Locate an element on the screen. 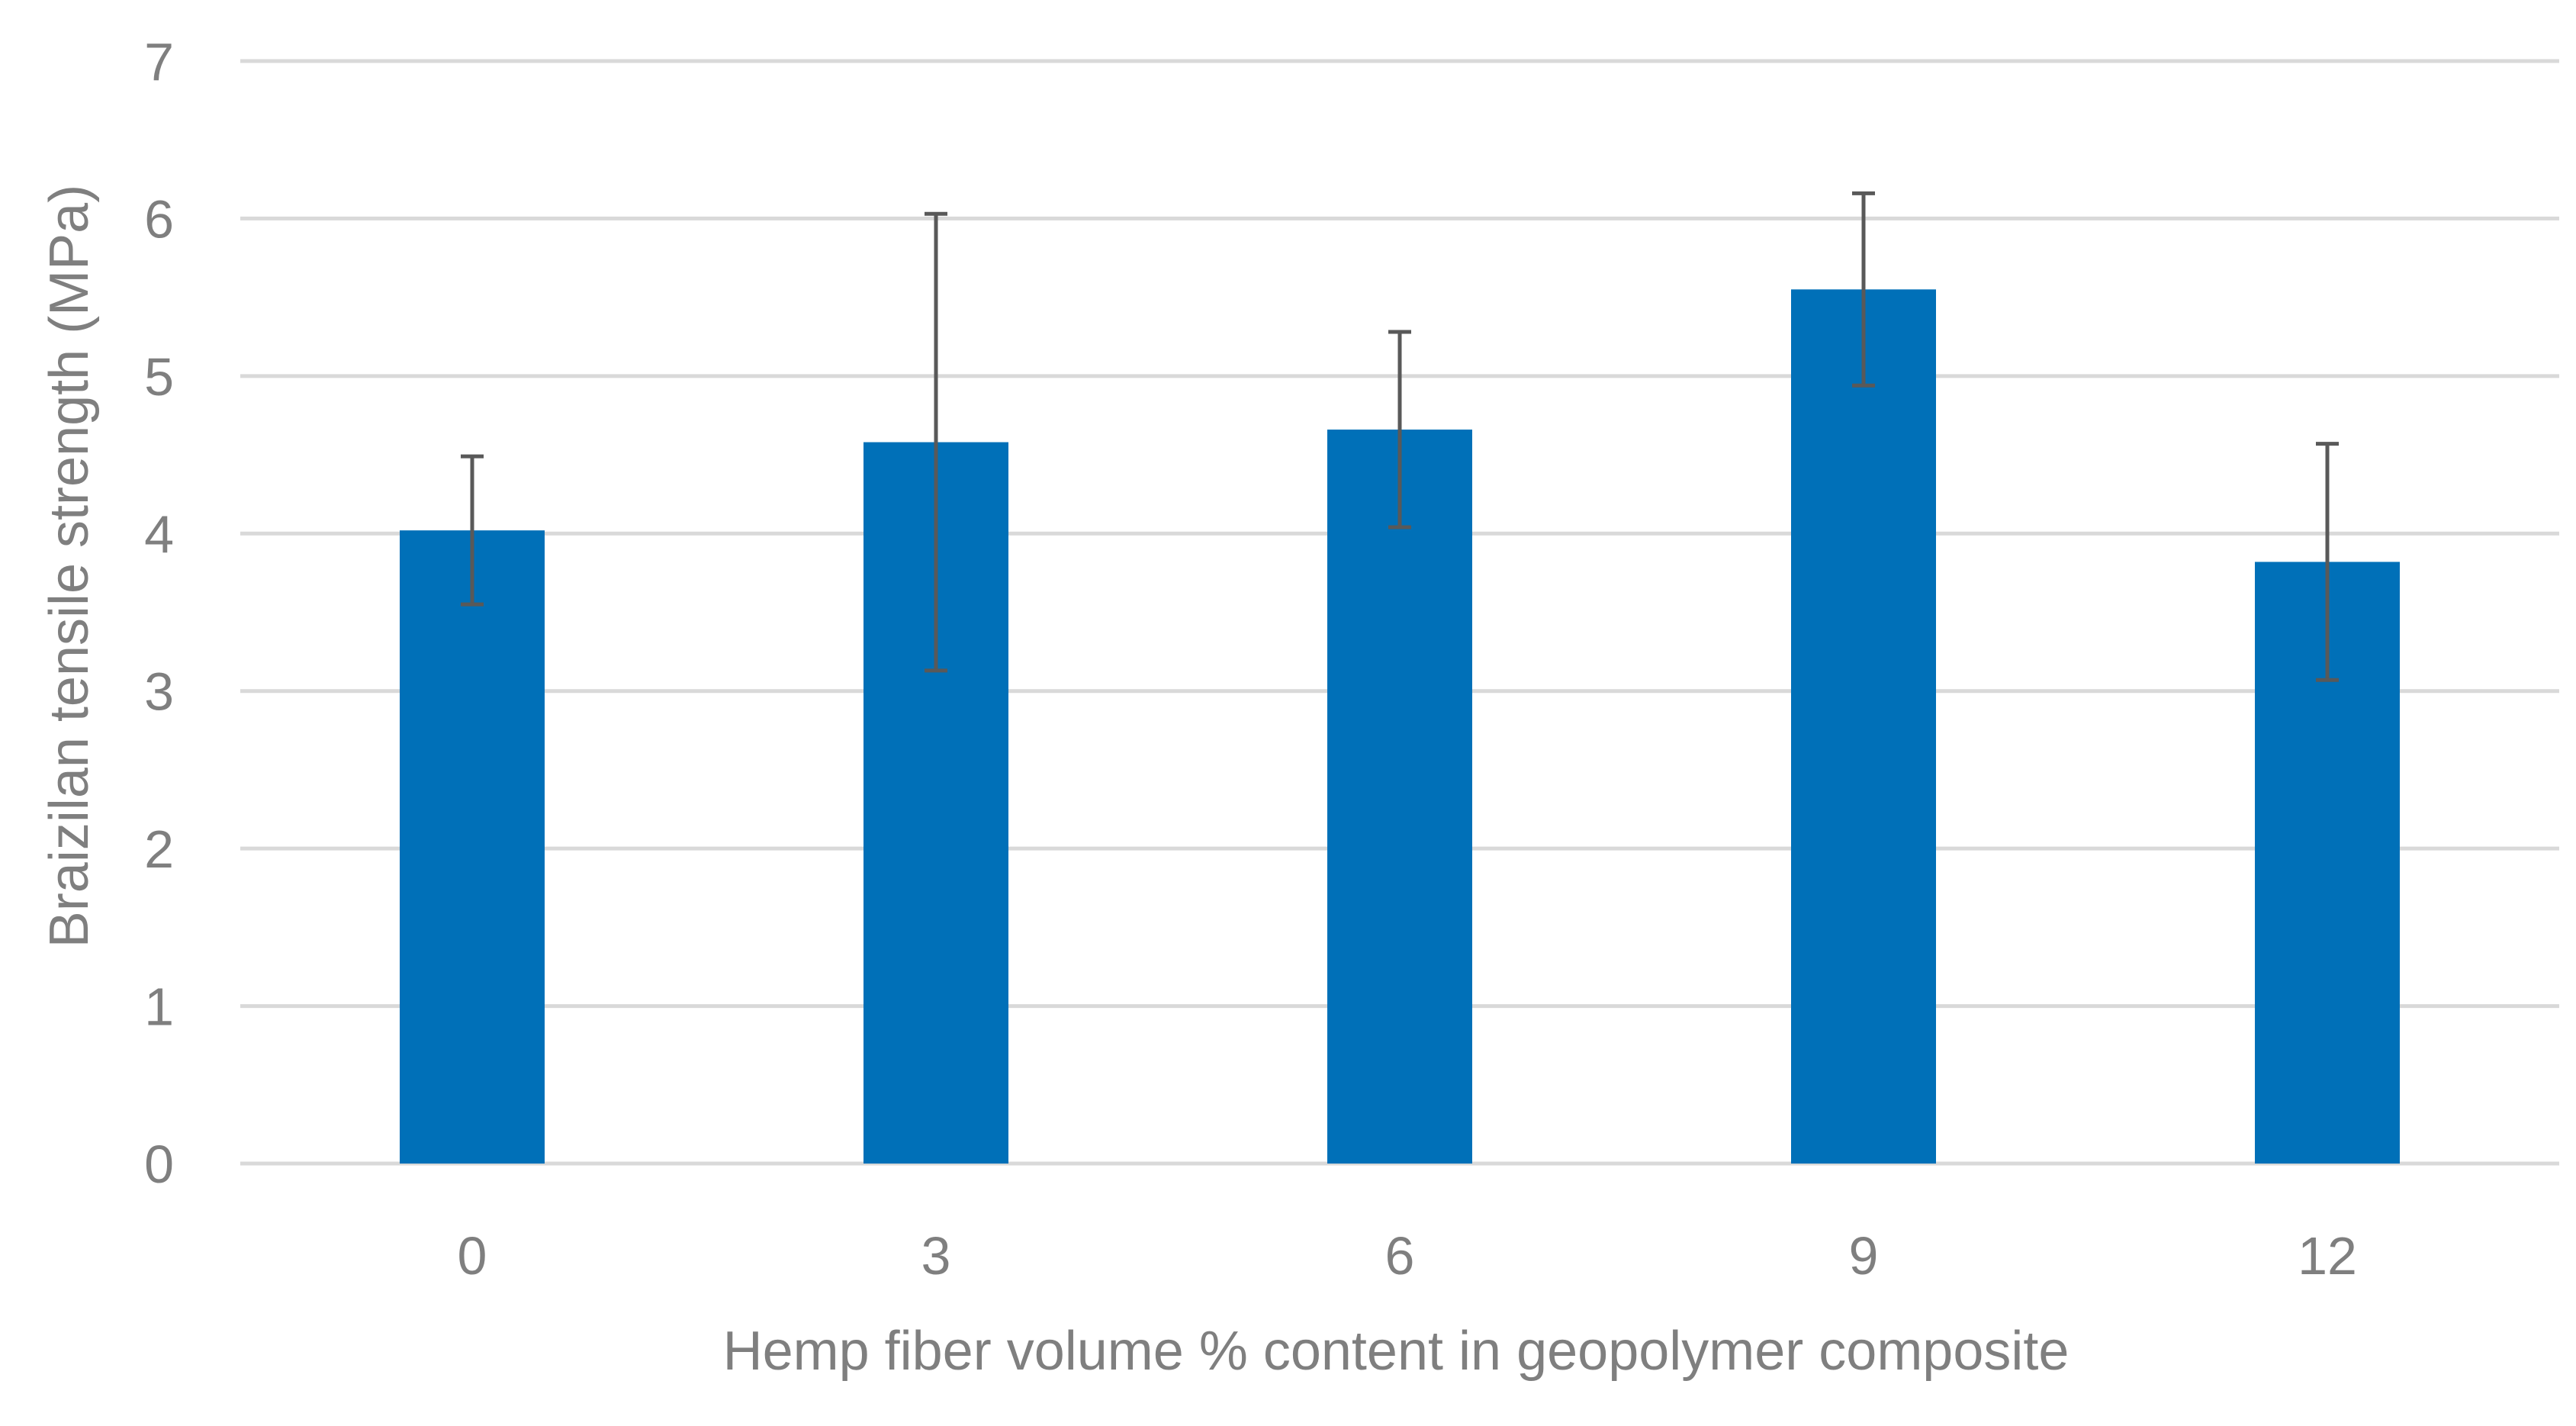  y-tick-label: 0 is located at coordinates (159, 1165).